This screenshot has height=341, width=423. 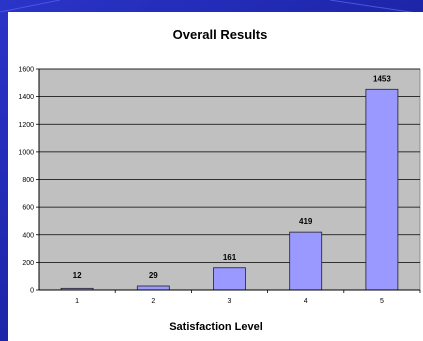 What do you see at coordinates (230, 257) in the screenshot?
I see `bar-data-label: 161` at bounding box center [230, 257].